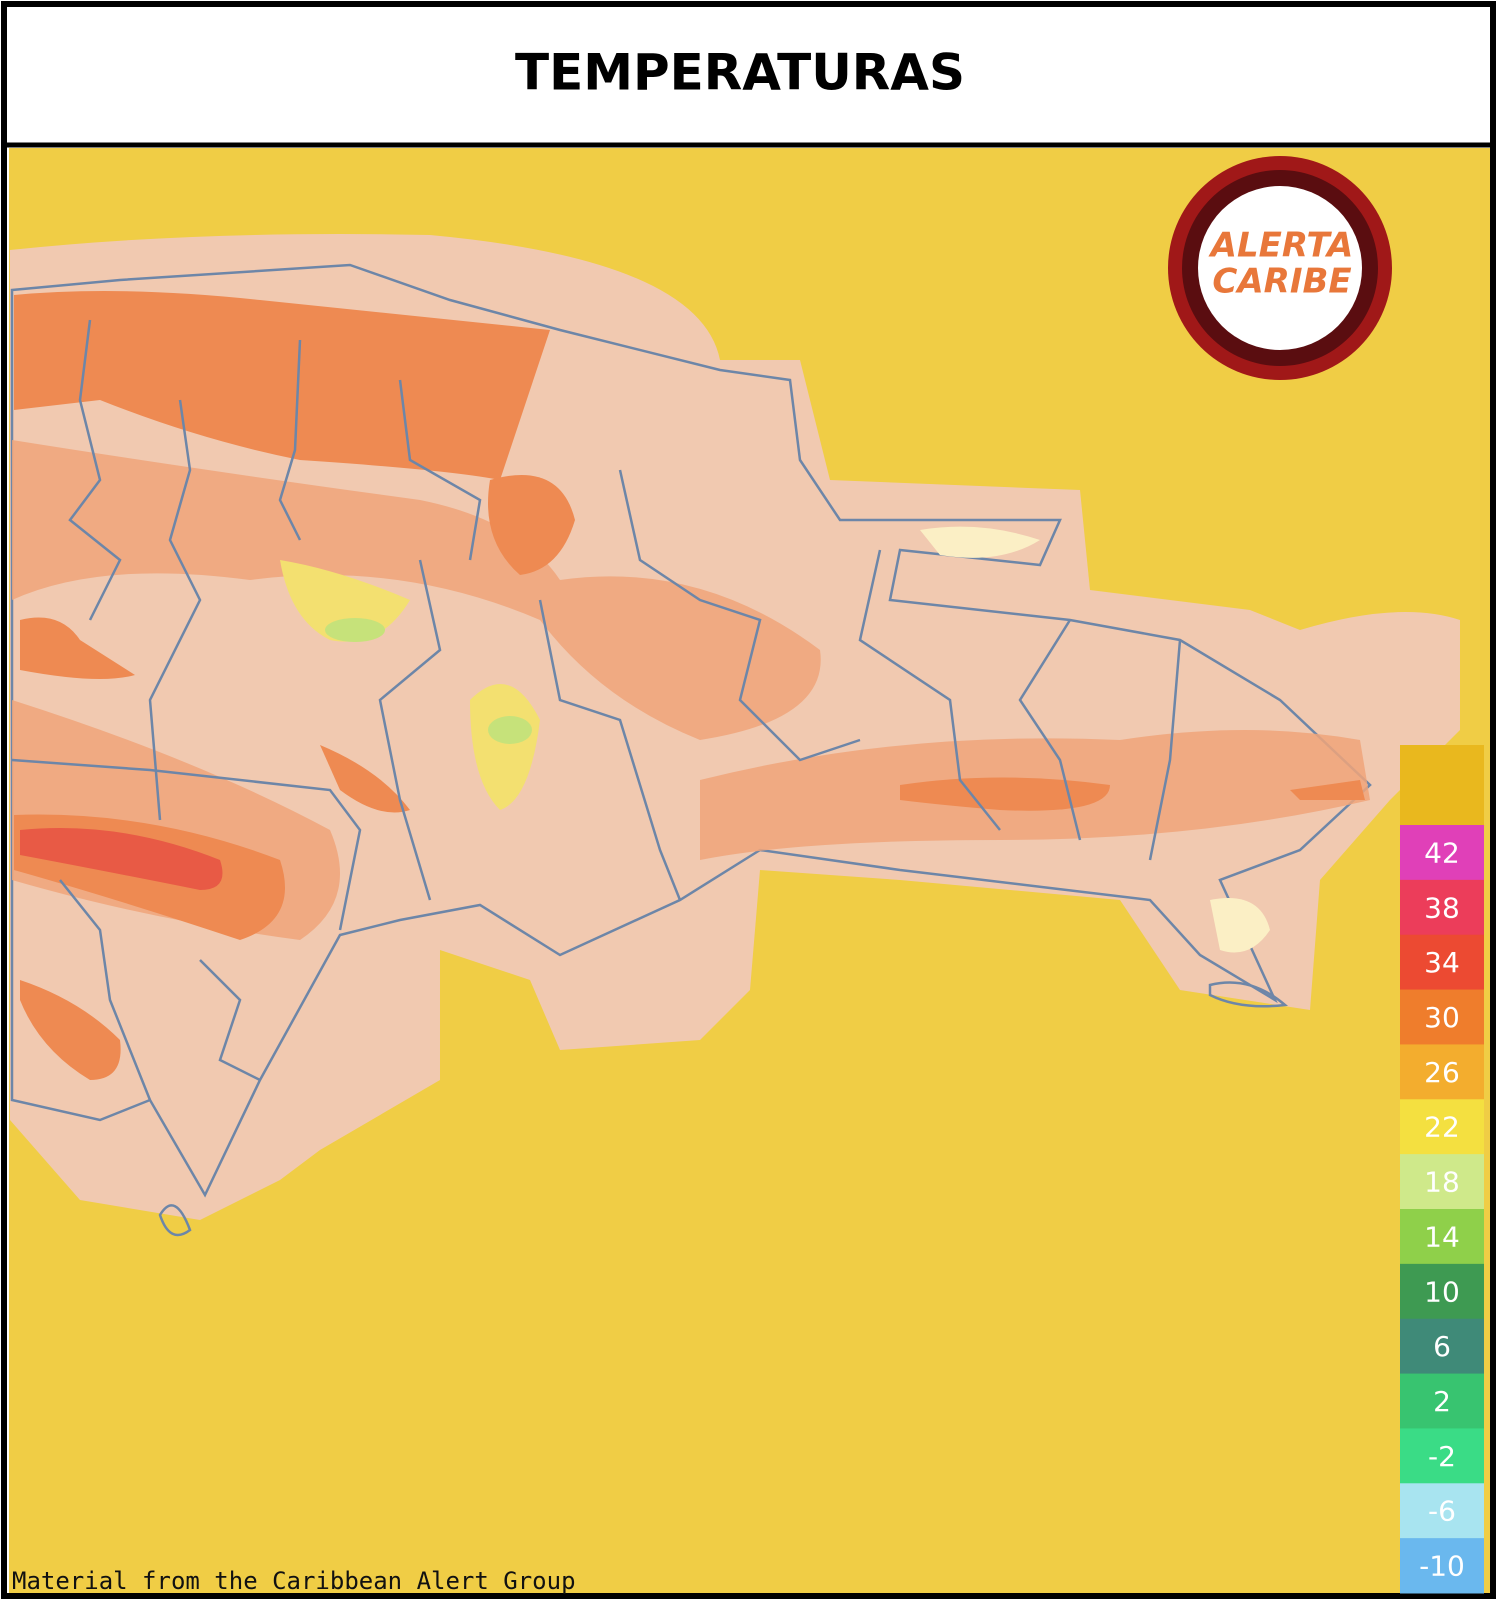 This screenshot has width=1497, height=1605. I want to click on legend-label: -2, so click(1442, 1456).